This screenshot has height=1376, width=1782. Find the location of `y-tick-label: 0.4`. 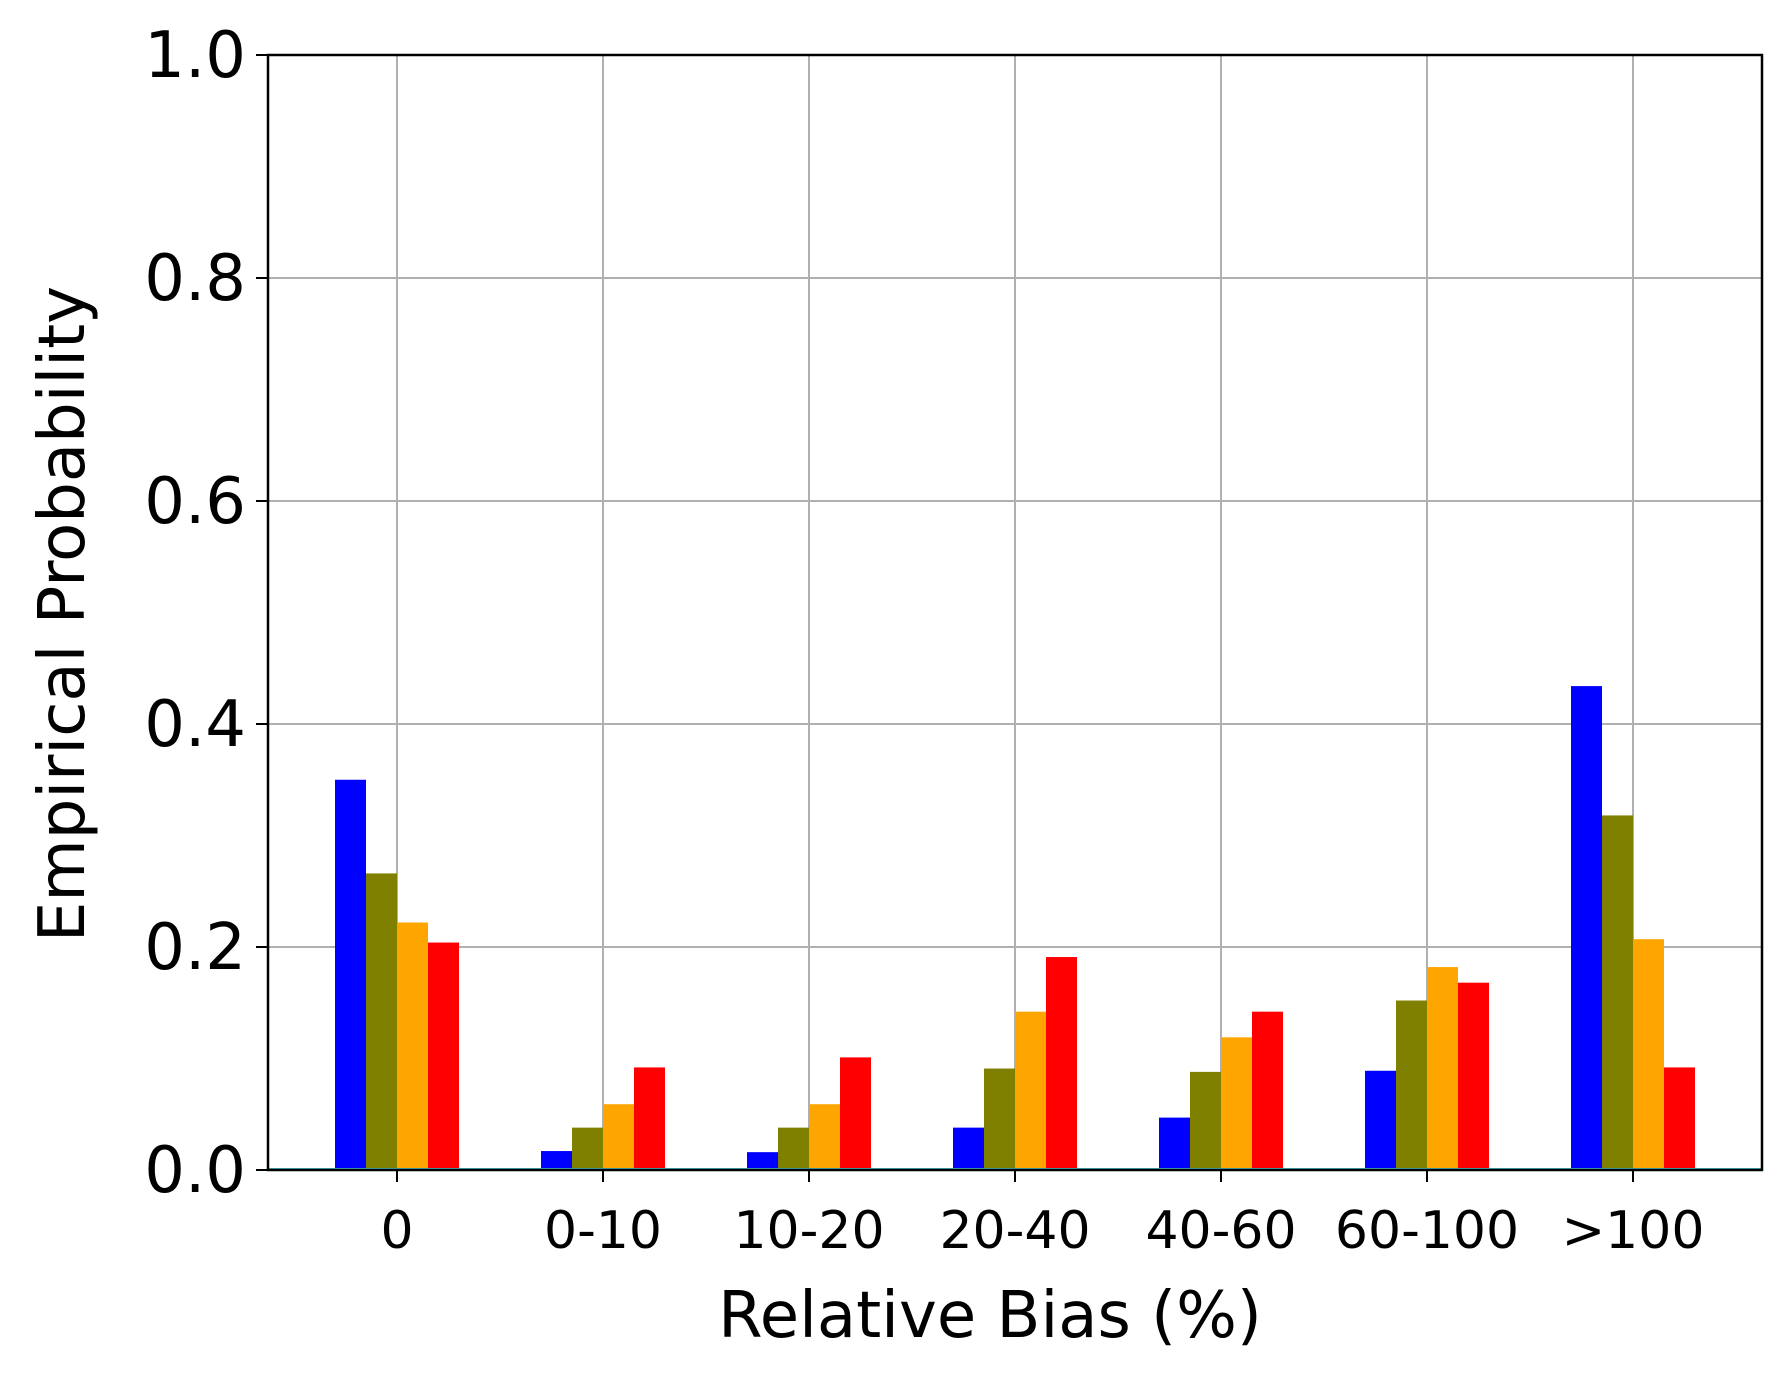

y-tick-label: 0.4 is located at coordinates (195, 725).